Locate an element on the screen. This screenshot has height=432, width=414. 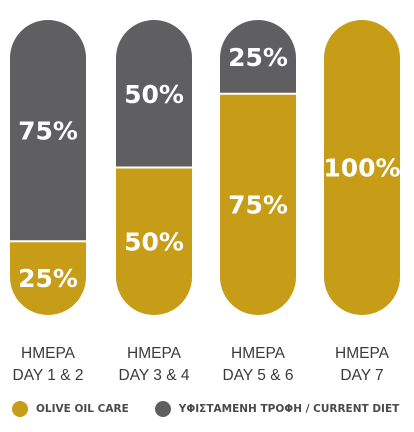
data-label-current-diet-2: 50% is located at coordinates (154, 94).